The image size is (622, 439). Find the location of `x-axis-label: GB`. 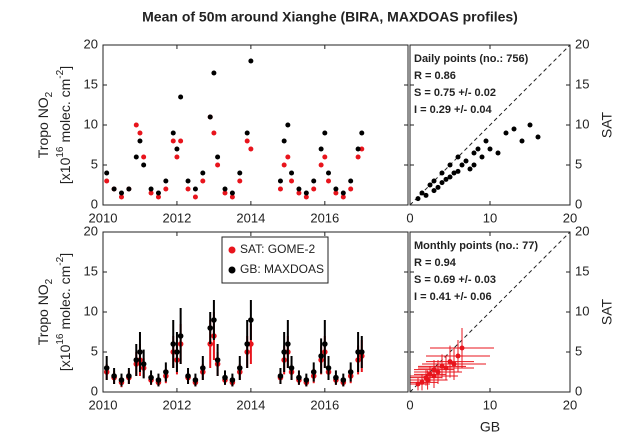

x-axis-label: GB is located at coordinates (490, 427).